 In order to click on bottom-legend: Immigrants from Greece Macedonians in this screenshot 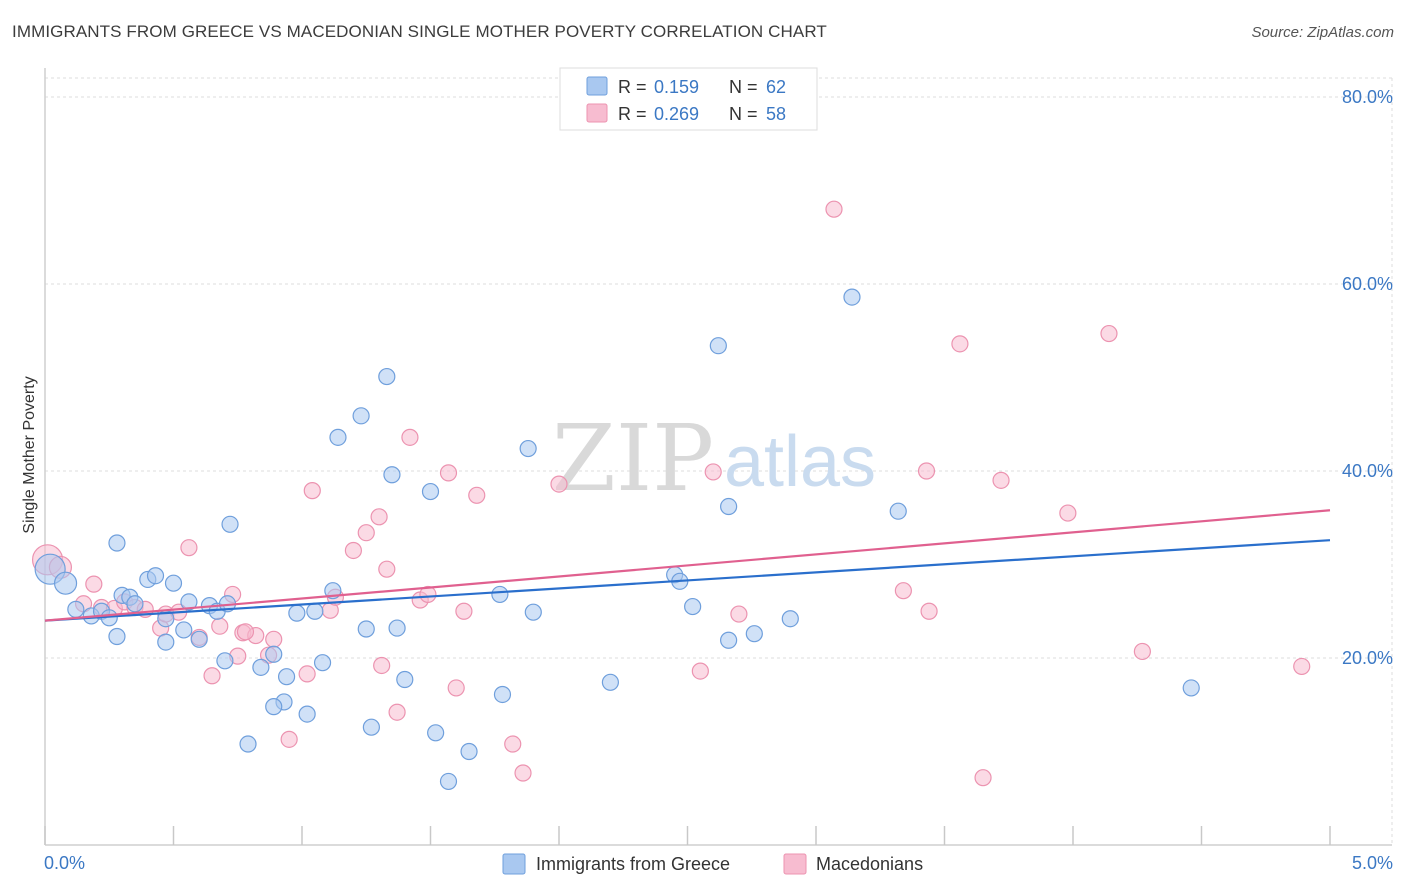, I will do `click(712, 864)`.